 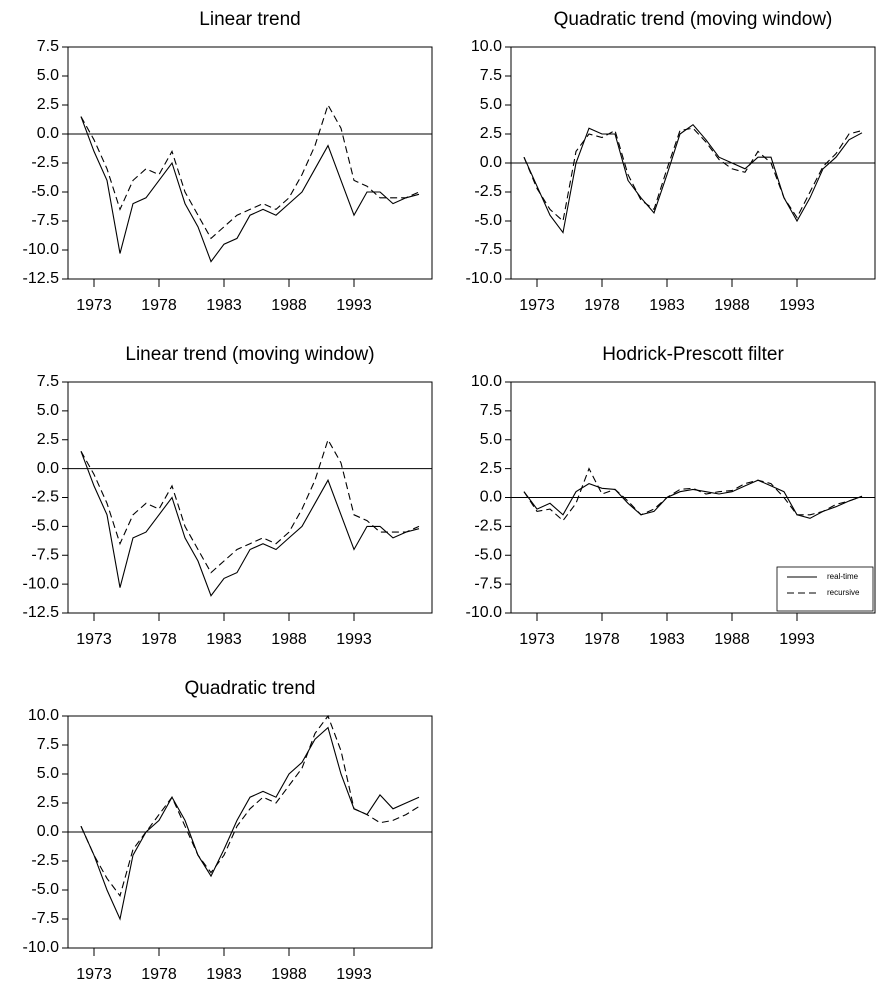 What do you see at coordinates (249, 19) in the screenshot?
I see `chart-title: Linear trend` at bounding box center [249, 19].